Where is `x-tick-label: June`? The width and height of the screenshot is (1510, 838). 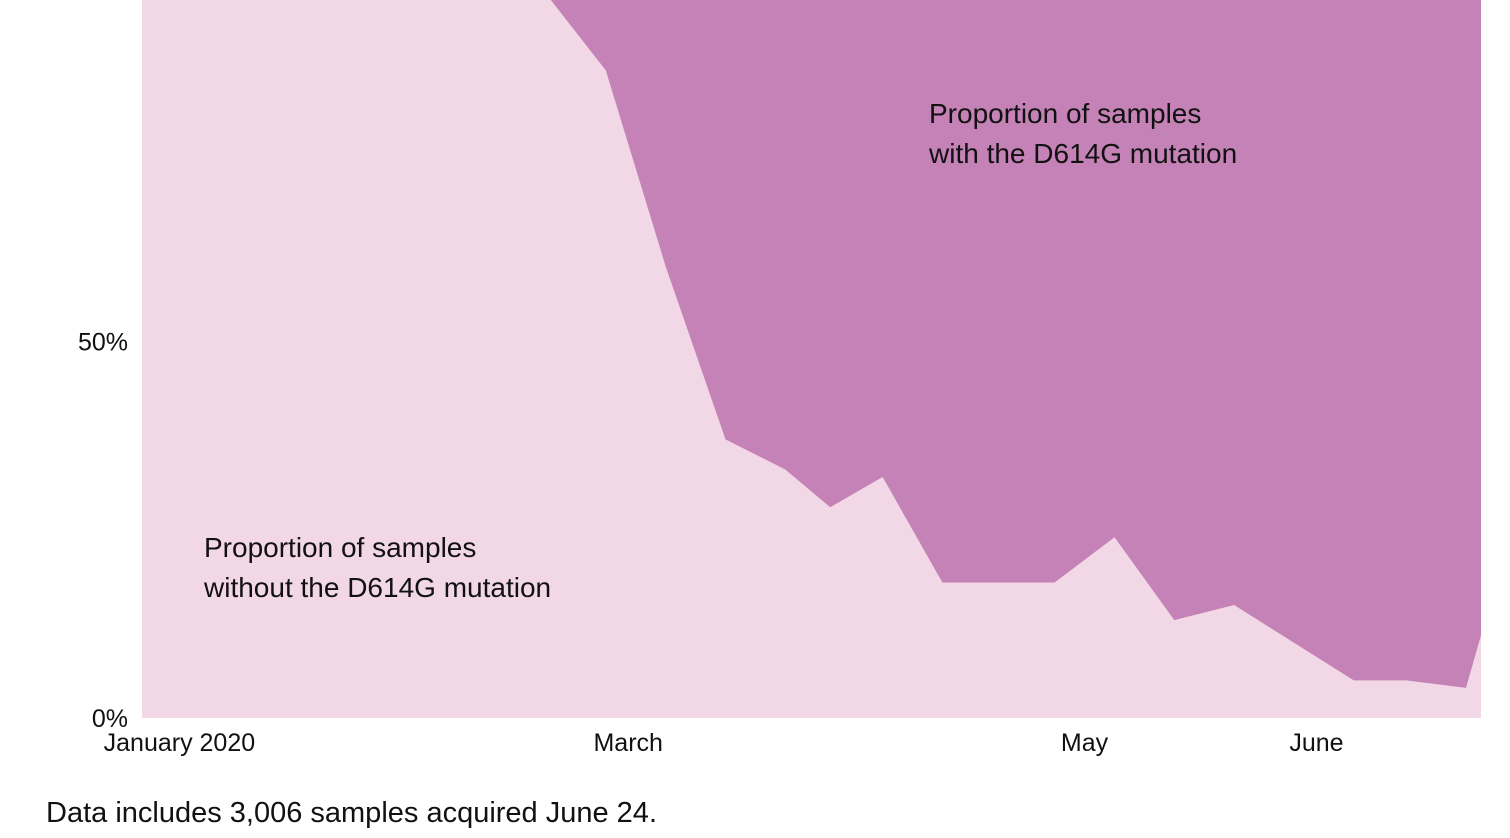 x-tick-label: June is located at coordinates (1316, 743).